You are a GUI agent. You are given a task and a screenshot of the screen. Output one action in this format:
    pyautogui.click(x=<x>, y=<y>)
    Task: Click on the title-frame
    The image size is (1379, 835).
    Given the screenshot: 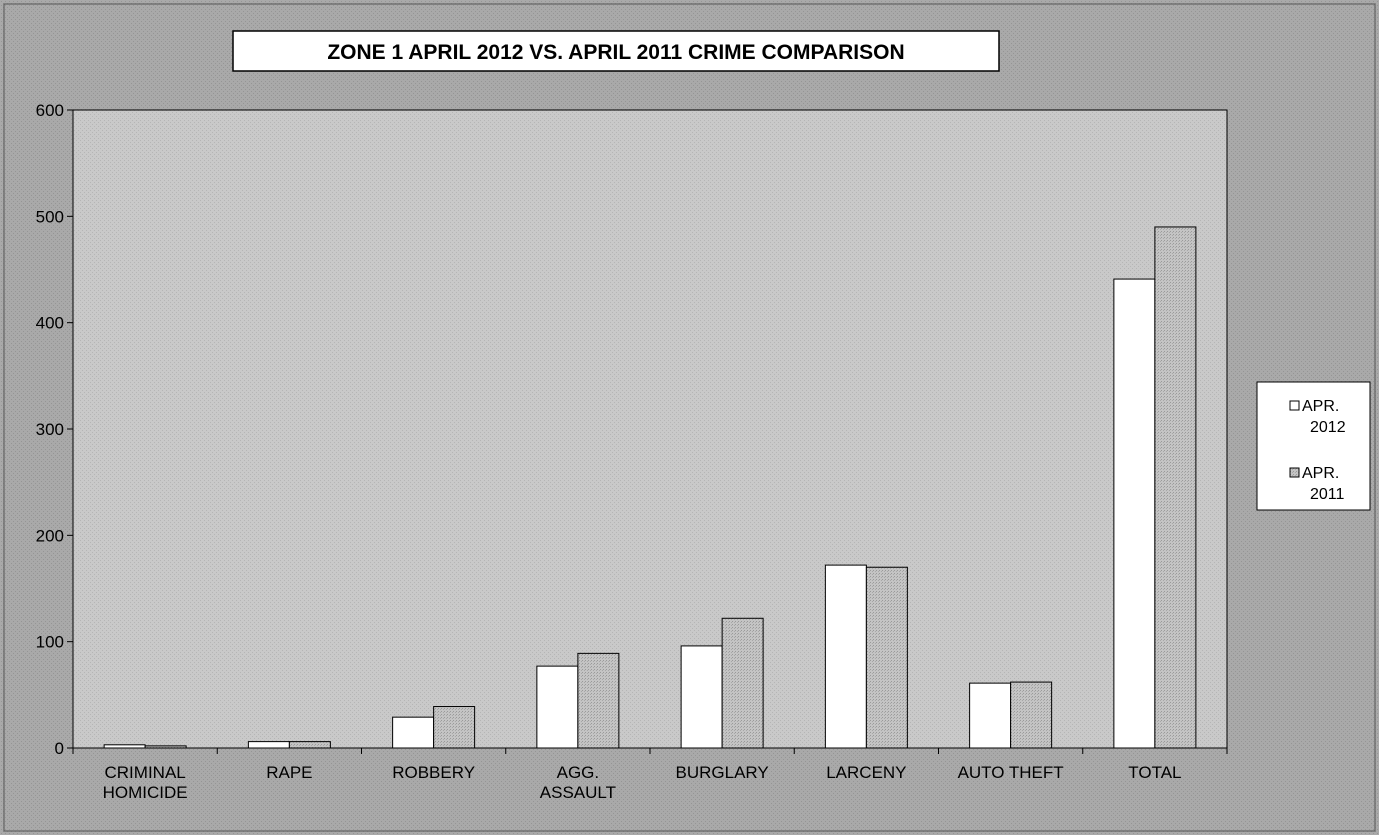 What is the action you would take?
    pyautogui.click(x=616, y=51)
    